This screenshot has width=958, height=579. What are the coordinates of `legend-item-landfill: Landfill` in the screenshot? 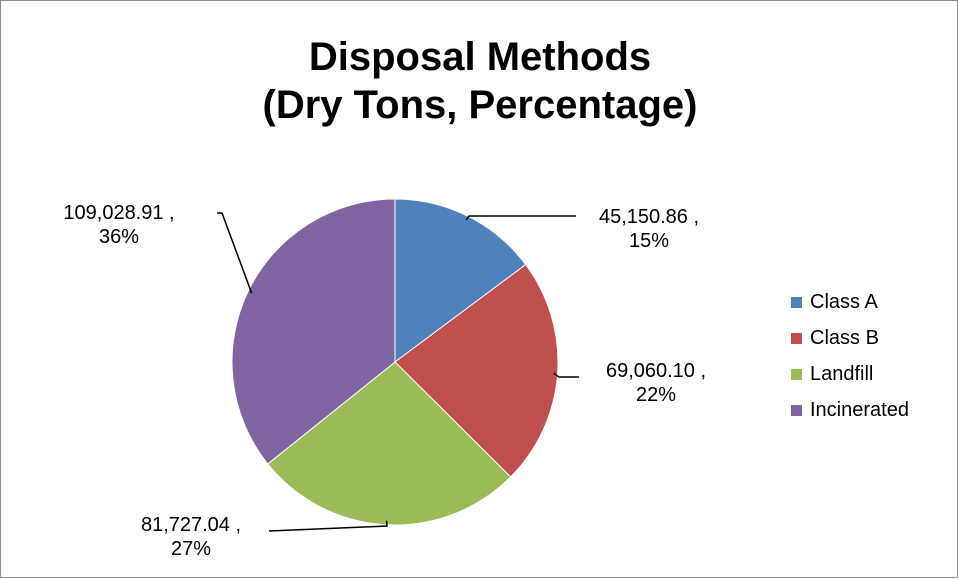 It's located at (850, 374).